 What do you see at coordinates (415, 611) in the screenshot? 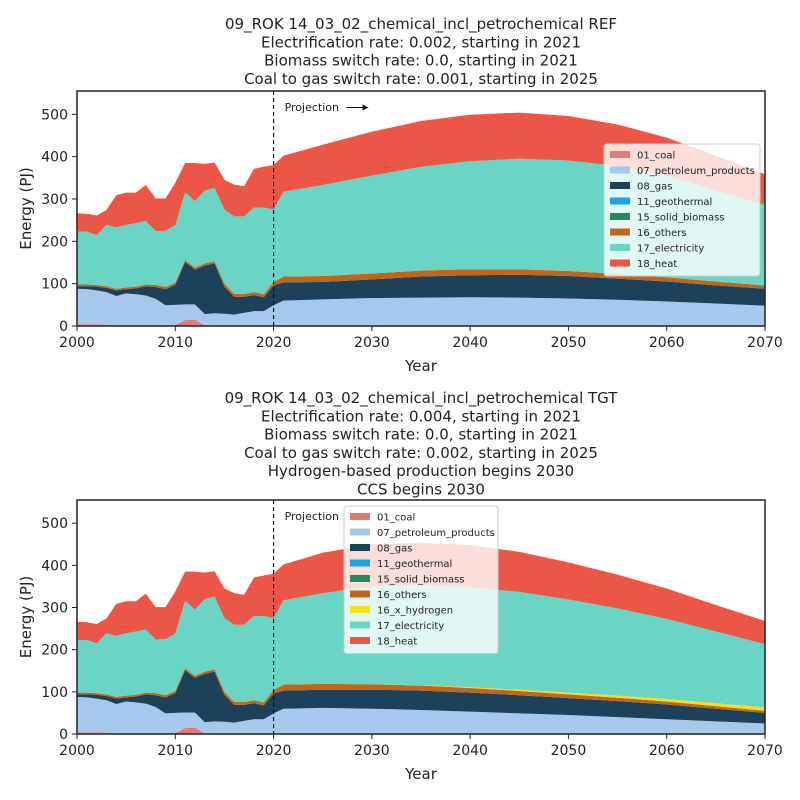
I see `legend-label-16_x_hydrogen: 16_x_hydrogen` at bounding box center [415, 611].